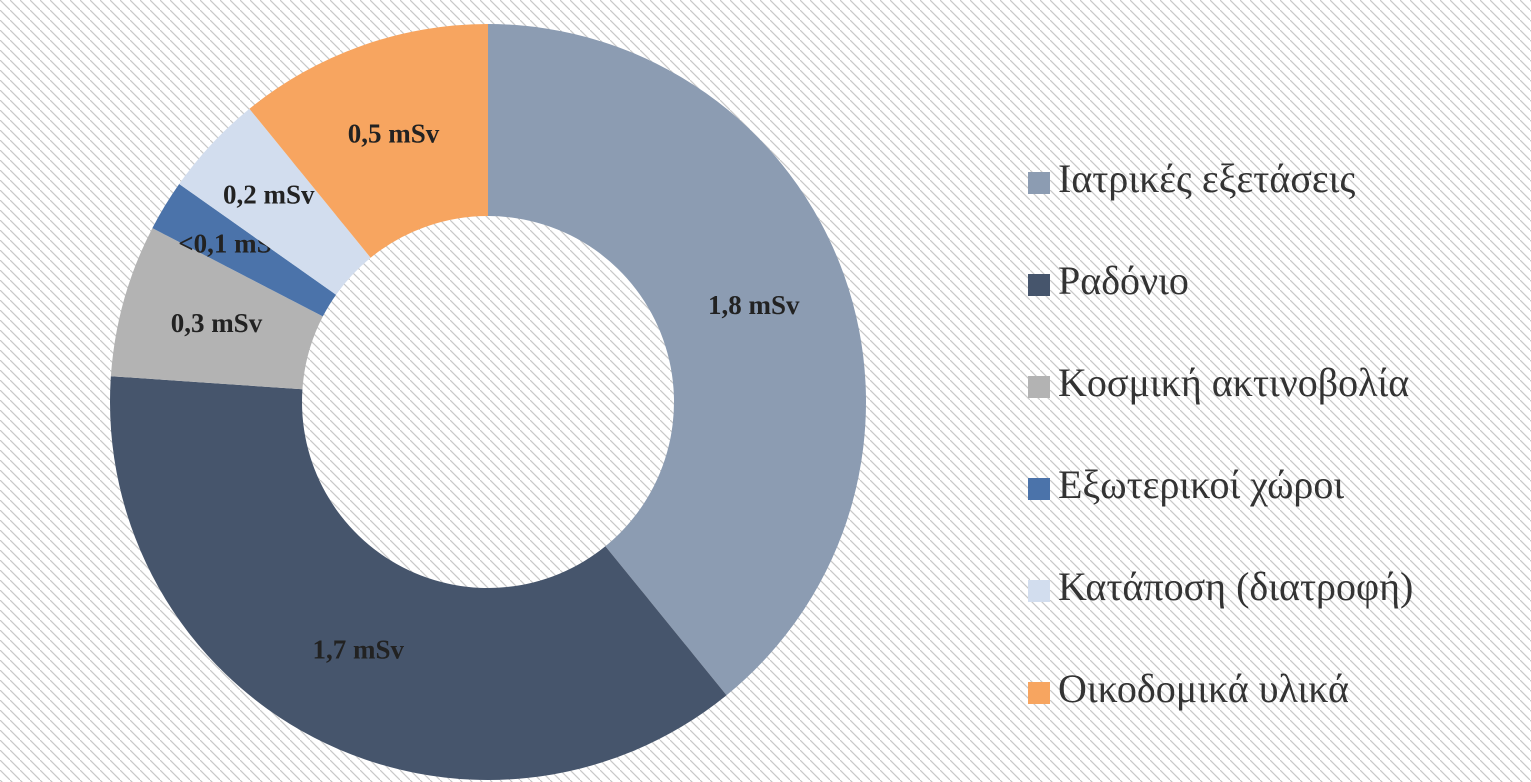 The width and height of the screenshot is (1531, 782). What do you see at coordinates (269, 194) in the screenshot?
I see `data-label: 0,2 mSv` at bounding box center [269, 194].